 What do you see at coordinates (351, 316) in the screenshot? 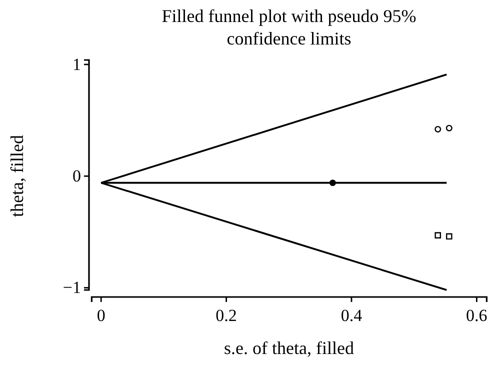
I see `x-tick-label: 0.4` at bounding box center [351, 316].